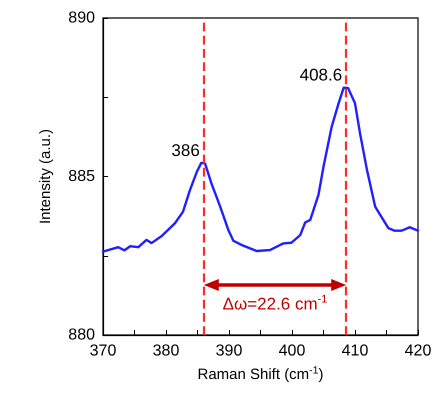 The height and width of the screenshot is (404, 443). I want to click on y-tick-label: 885, so click(82, 176).